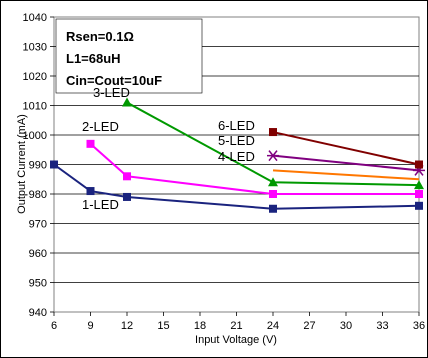 This screenshot has width=428, height=358. I want to click on series-line-4-led, so click(346, 175).